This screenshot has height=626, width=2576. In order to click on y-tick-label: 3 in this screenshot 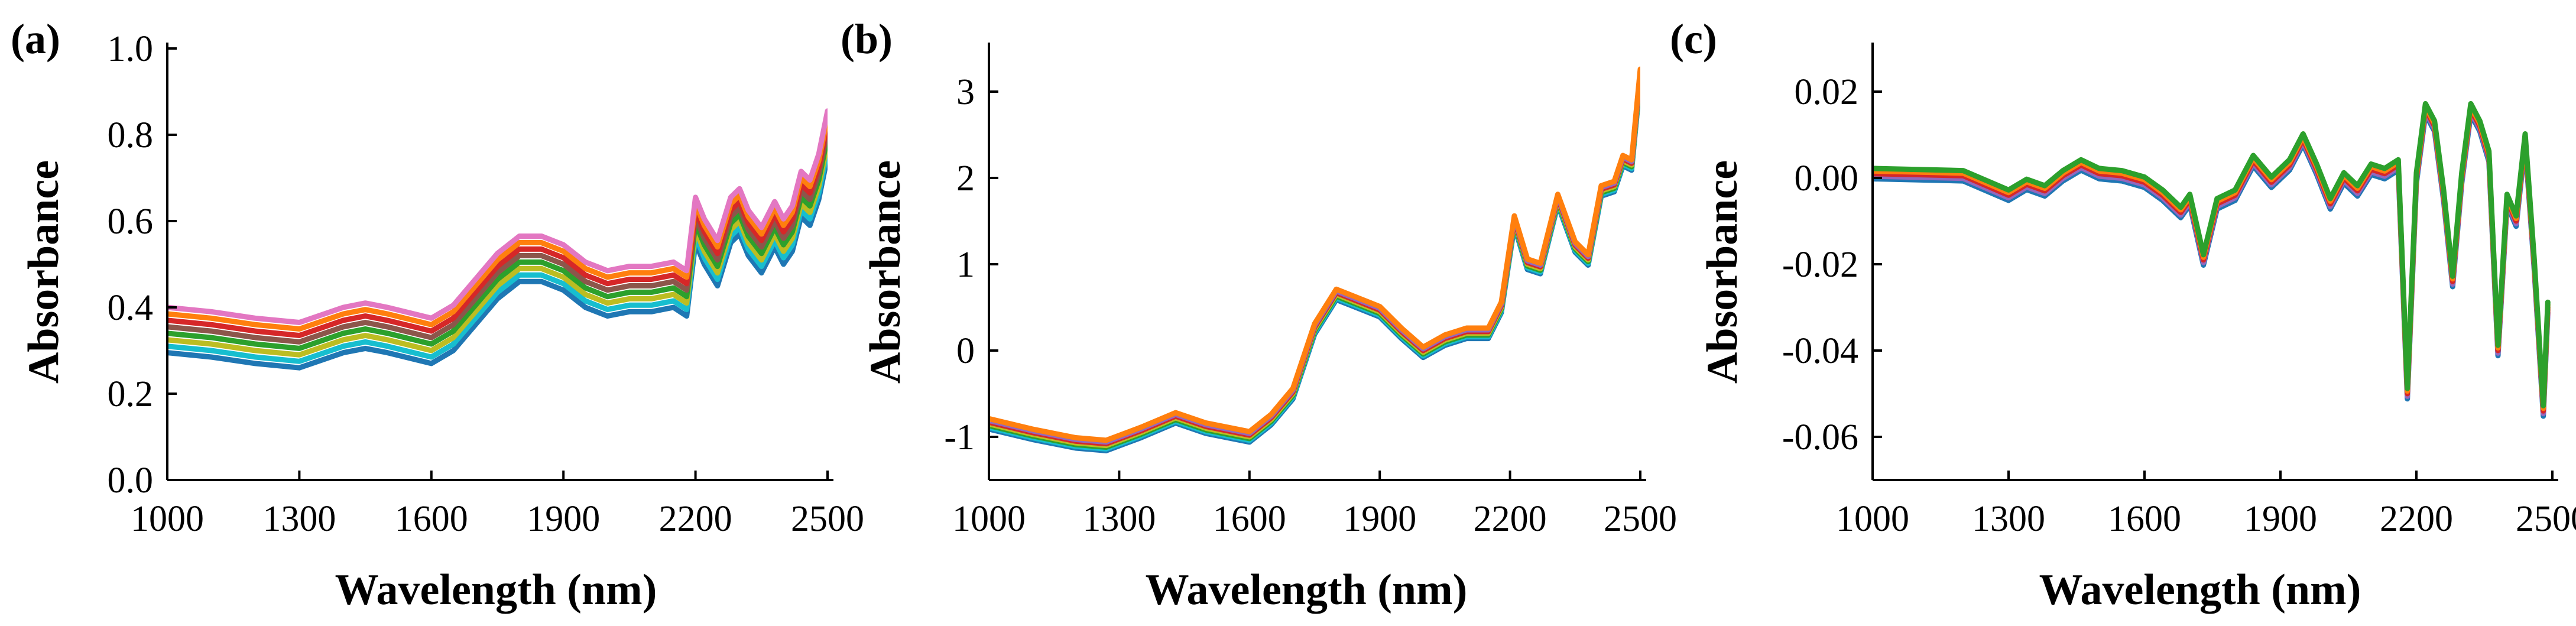, I will do `click(965, 92)`.